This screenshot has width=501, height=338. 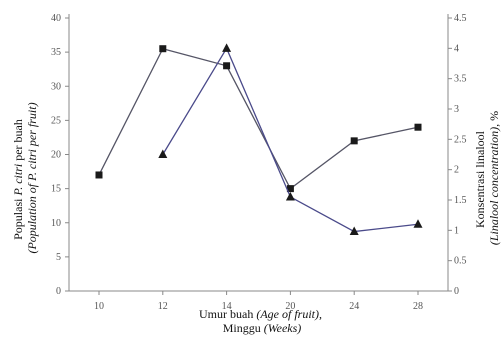 What do you see at coordinates (58, 257) in the screenshot?
I see `y-tick-label: 5` at bounding box center [58, 257].